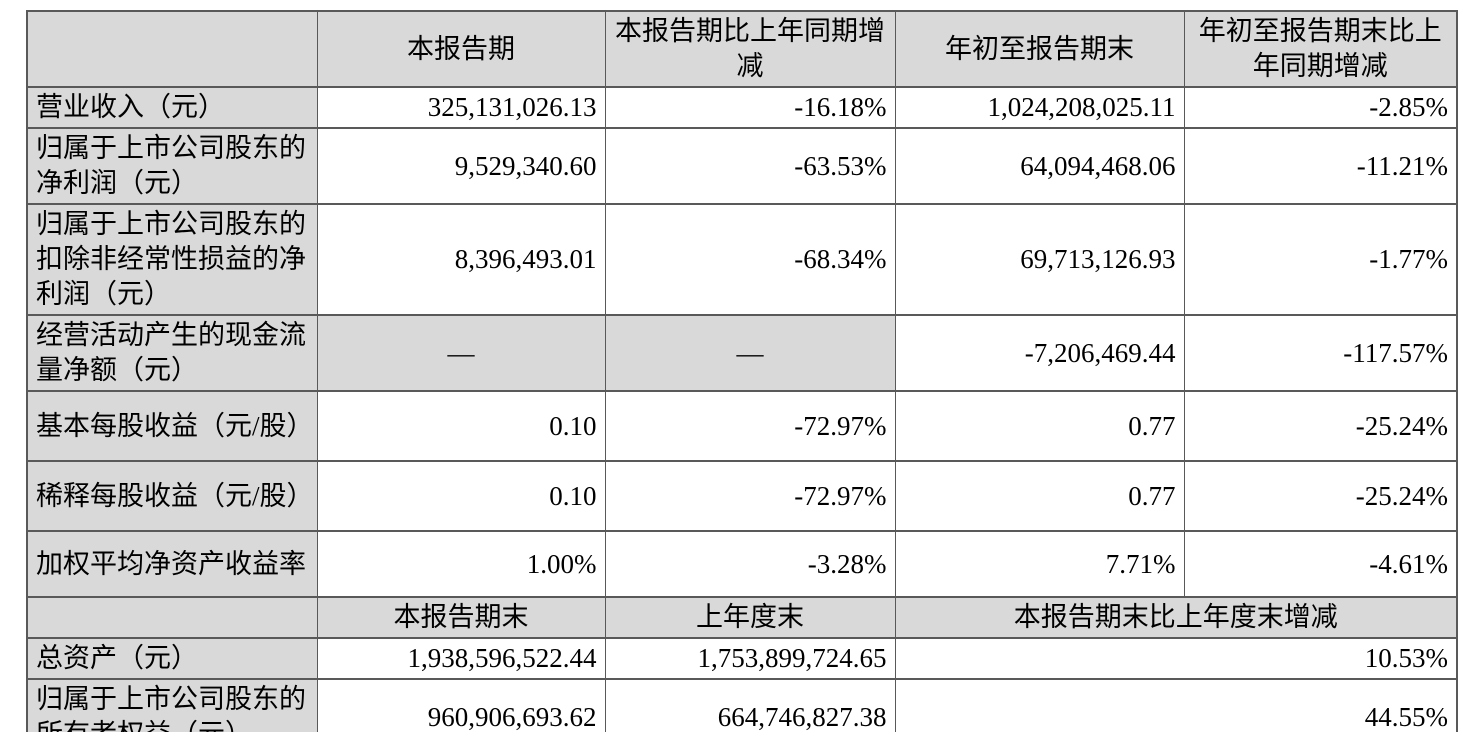  What do you see at coordinates (461, 259) in the screenshot?
I see `metric-value: 8,396,493.01` at bounding box center [461, 259].